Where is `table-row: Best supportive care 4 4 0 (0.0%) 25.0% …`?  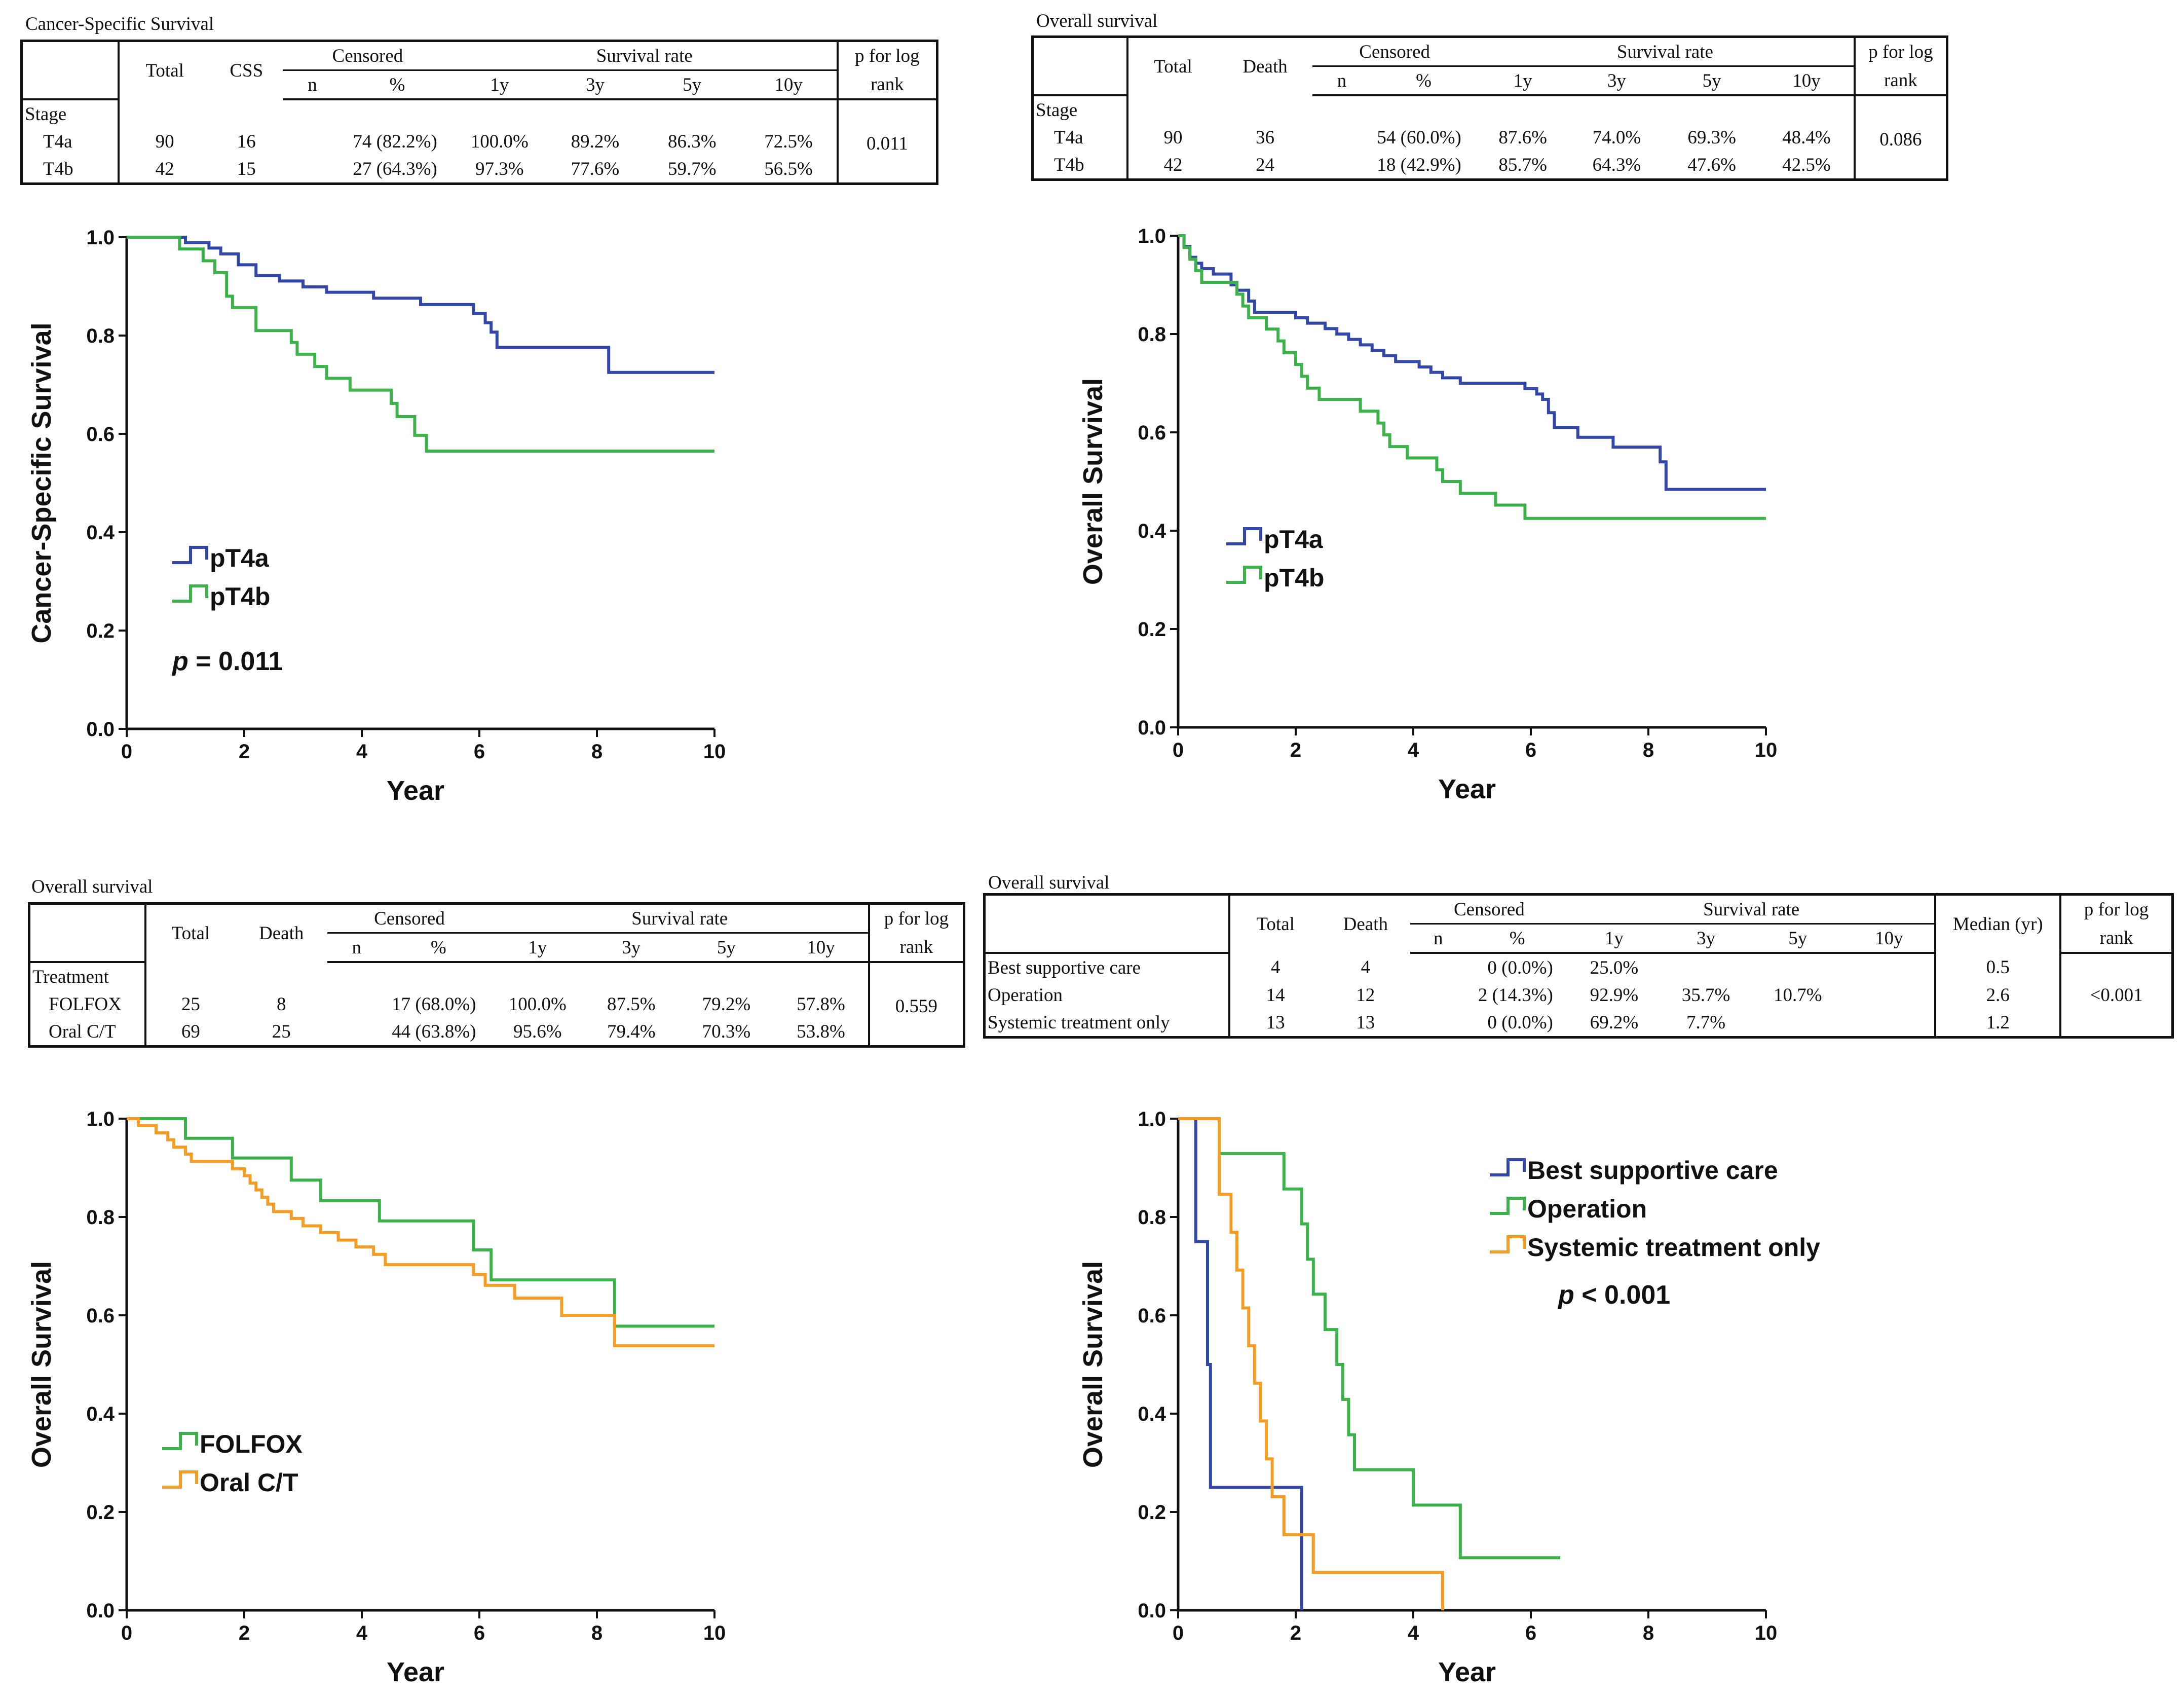
table-row: Best supportive care 4 4 0 (0.0%) 25.0% … is located at coordinates (1578, 996).